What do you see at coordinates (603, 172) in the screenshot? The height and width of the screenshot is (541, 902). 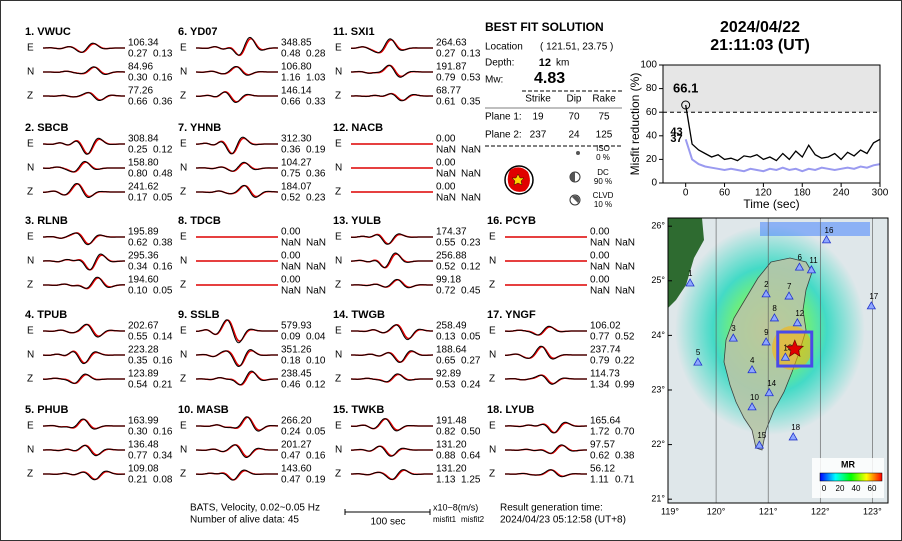 I see `dc-label: DC` at bounding box center [603, 172].